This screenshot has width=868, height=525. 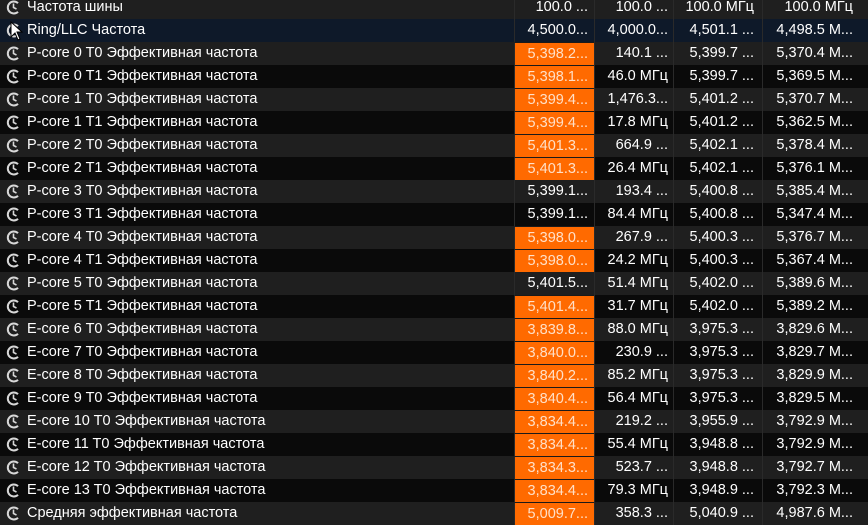 What do you see at coordinates (142, 214) in the screenshot?
I see `sensor-label: P-core 3 T1 Эффективная частота` at bounding box center [142, 214].